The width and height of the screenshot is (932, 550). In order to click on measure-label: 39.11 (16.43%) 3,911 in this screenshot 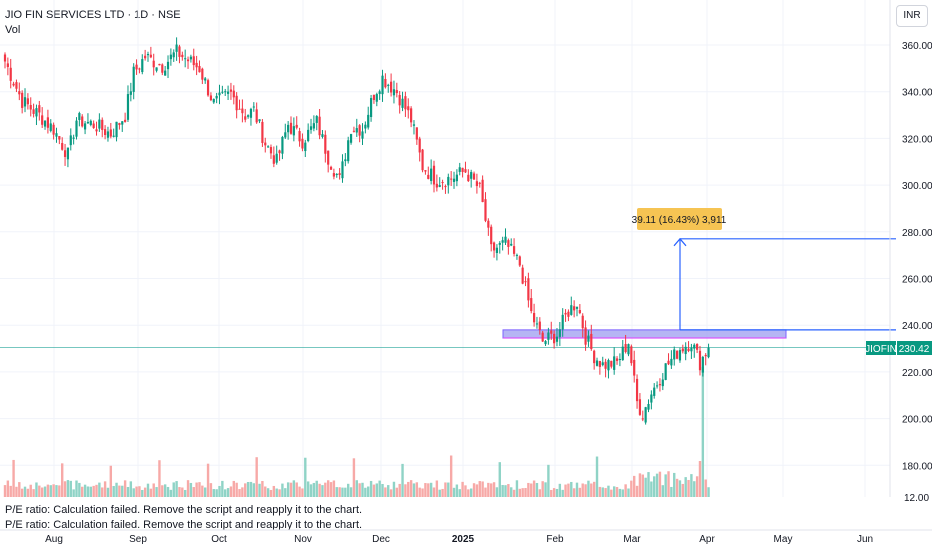, I will do `click(679, 220)`.